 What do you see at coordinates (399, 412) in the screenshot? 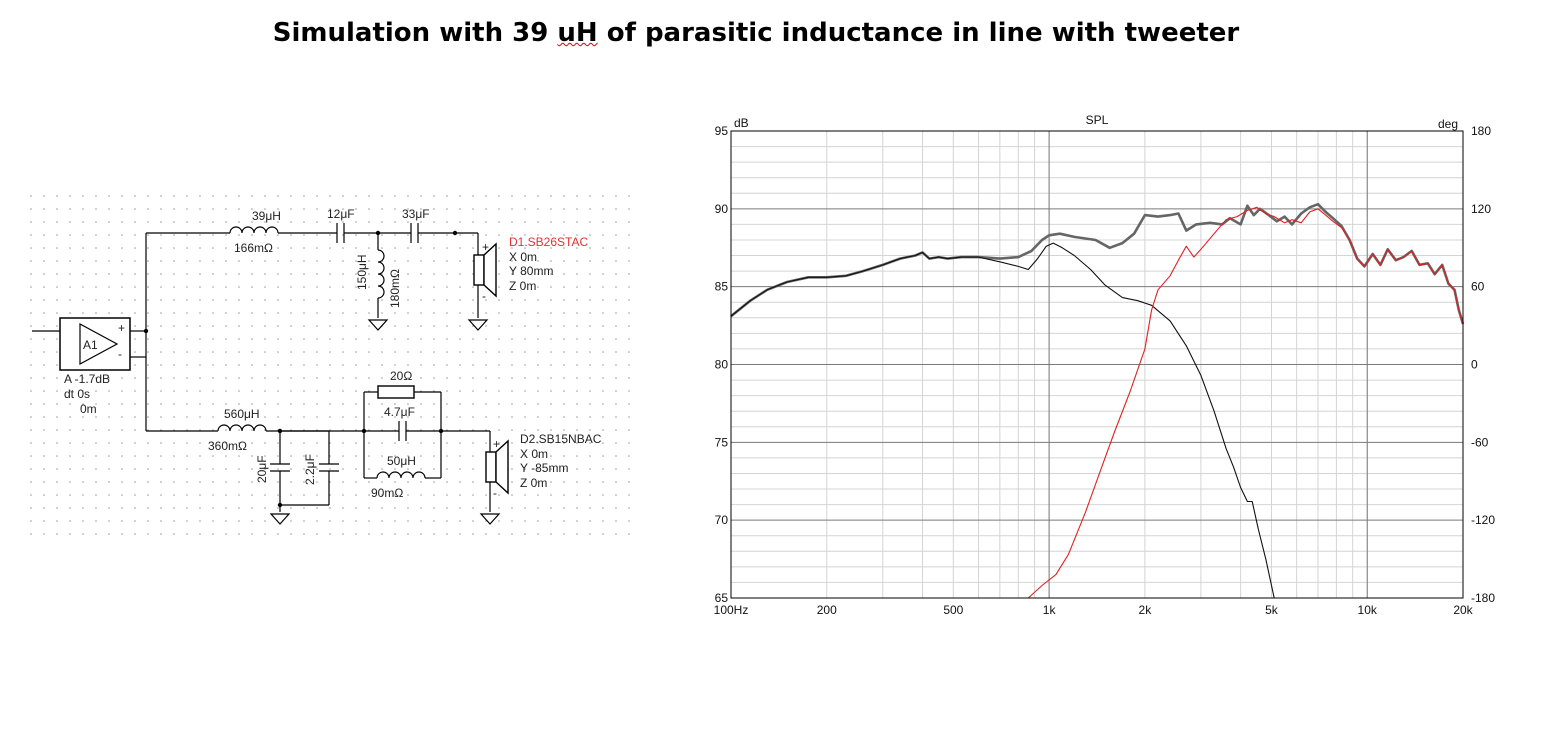
I see `label-4-7uf: 4.7μF` at bounding box center [399, 412].